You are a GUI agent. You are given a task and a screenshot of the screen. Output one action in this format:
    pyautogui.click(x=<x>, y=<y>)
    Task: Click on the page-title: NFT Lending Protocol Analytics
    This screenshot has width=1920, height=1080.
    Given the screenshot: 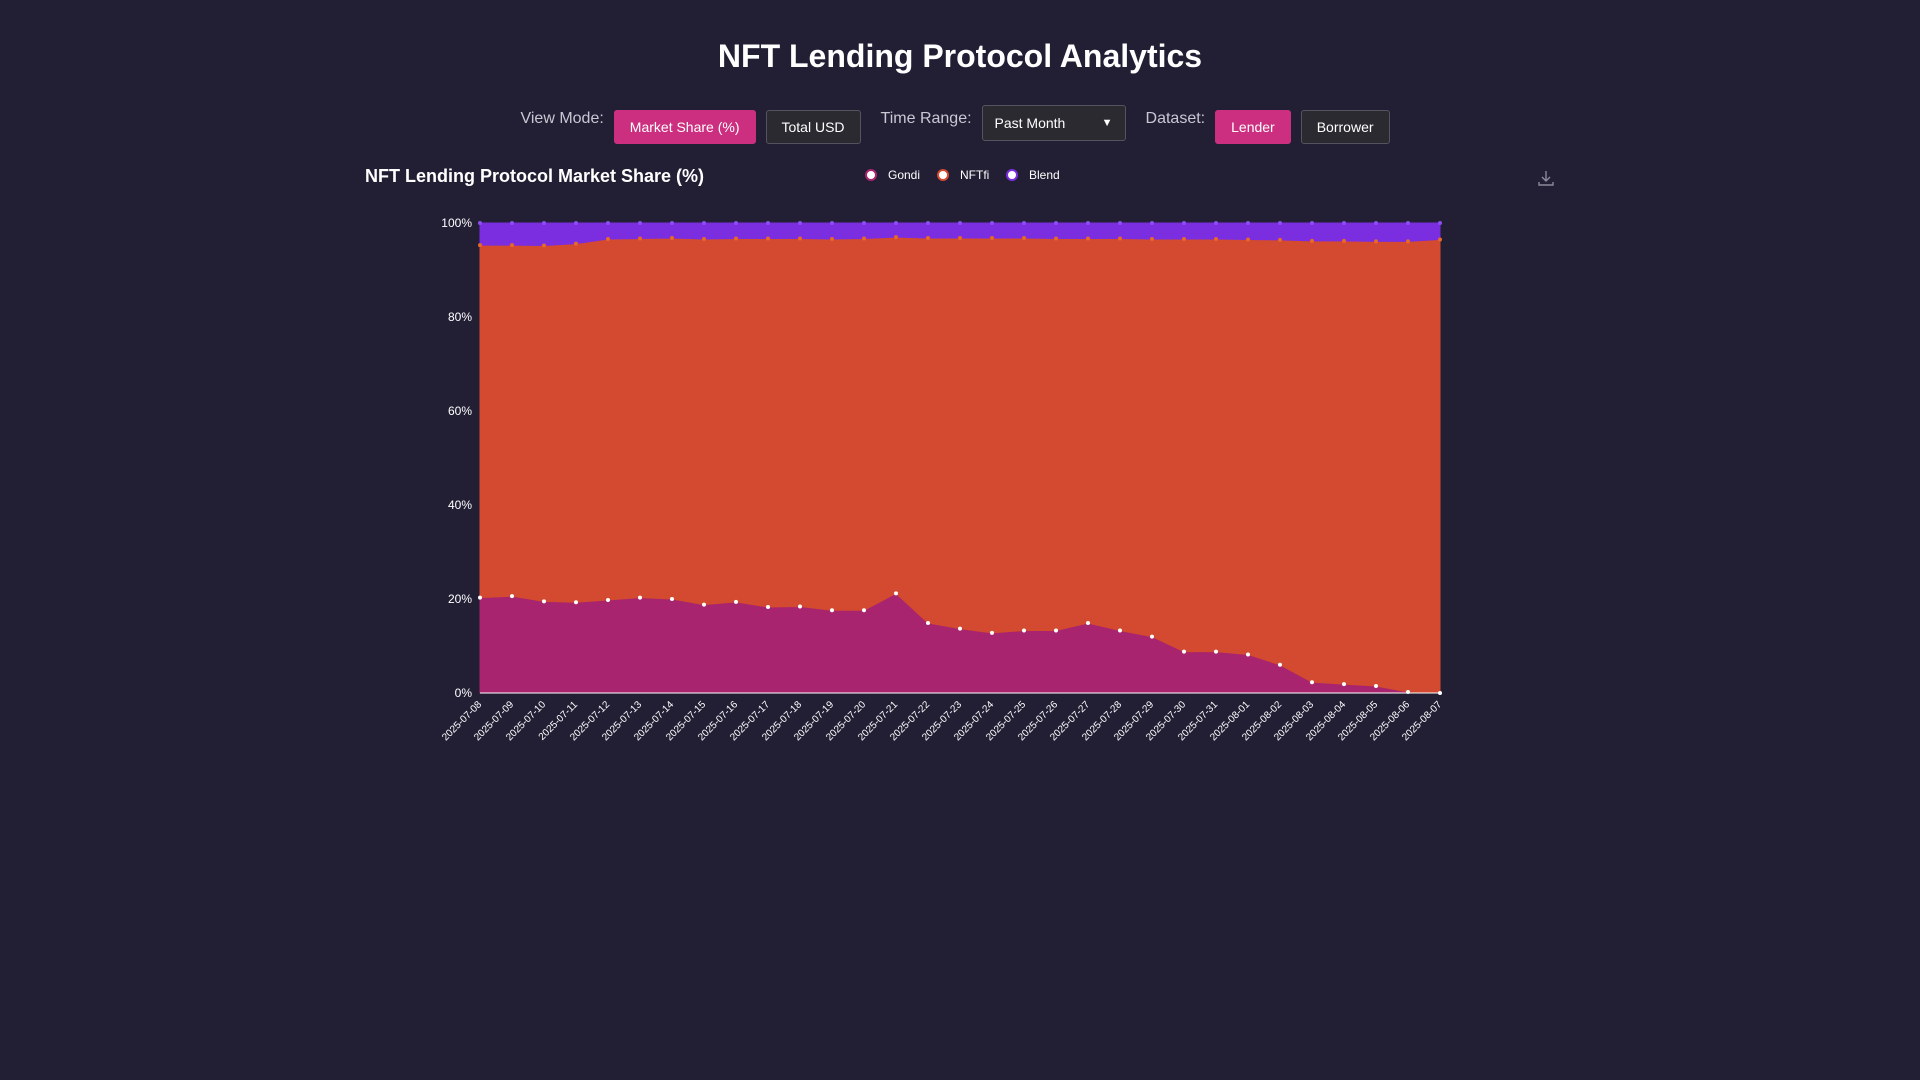 What is the action you would take?
    pyautogui.click(x=960, y=56)
    